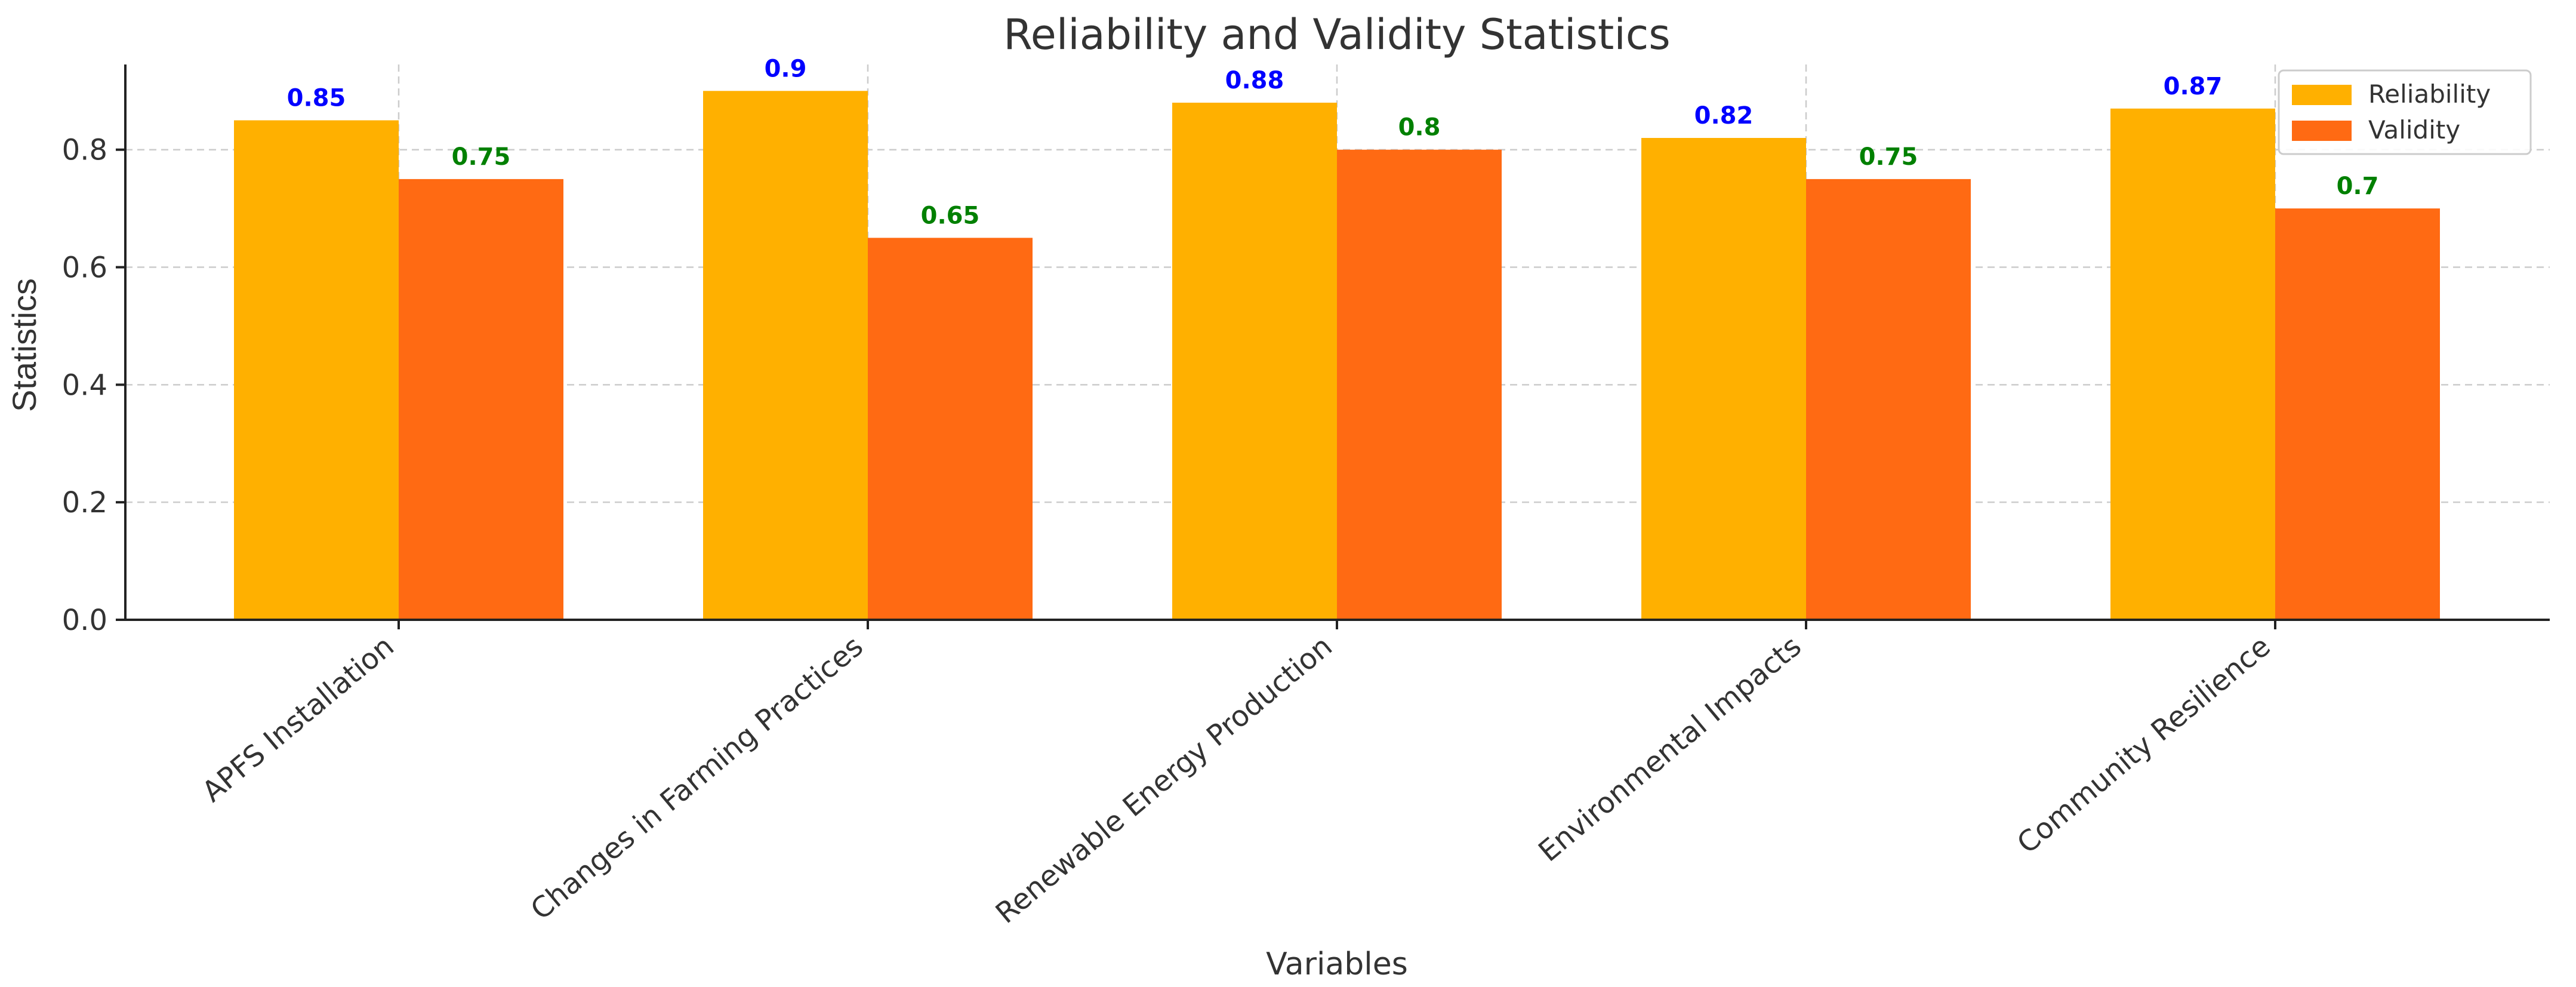  What do you see at coordinates (84, 150) in the screenshot?
I see `y-tick-label: 0.8` at bounding box center [84, 150].